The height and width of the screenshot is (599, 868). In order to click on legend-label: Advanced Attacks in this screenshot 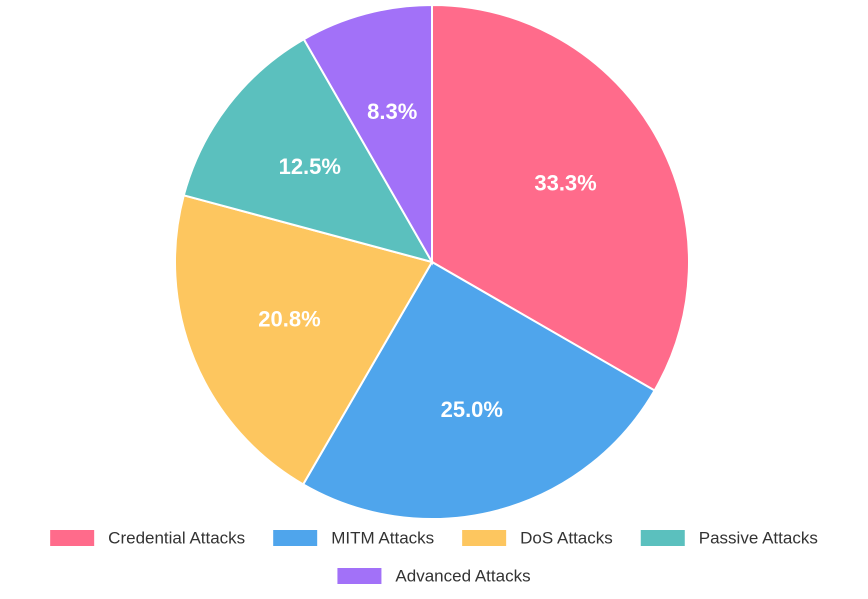, I will do `click(462, 575)`.